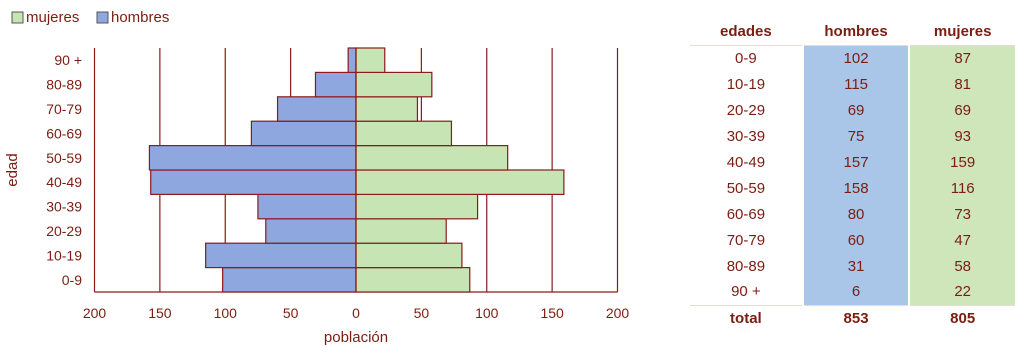 The image size is (1015, 347). What do you see at coordinates (746, 111) in the screenshot?
I see `cell-edad: 20-29` at bounding box center [746, 111].